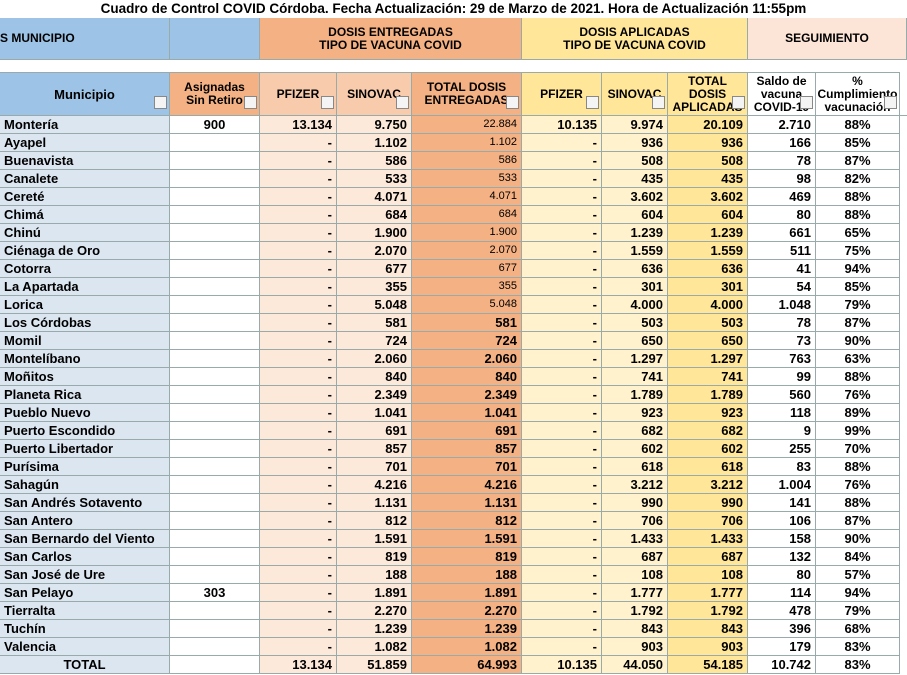 The width and height of the screenshot is (907, 675). What do you see at coordinates (635, 161) in the screenshot?
I see `cell: 508` at bounding box center [635, 161].